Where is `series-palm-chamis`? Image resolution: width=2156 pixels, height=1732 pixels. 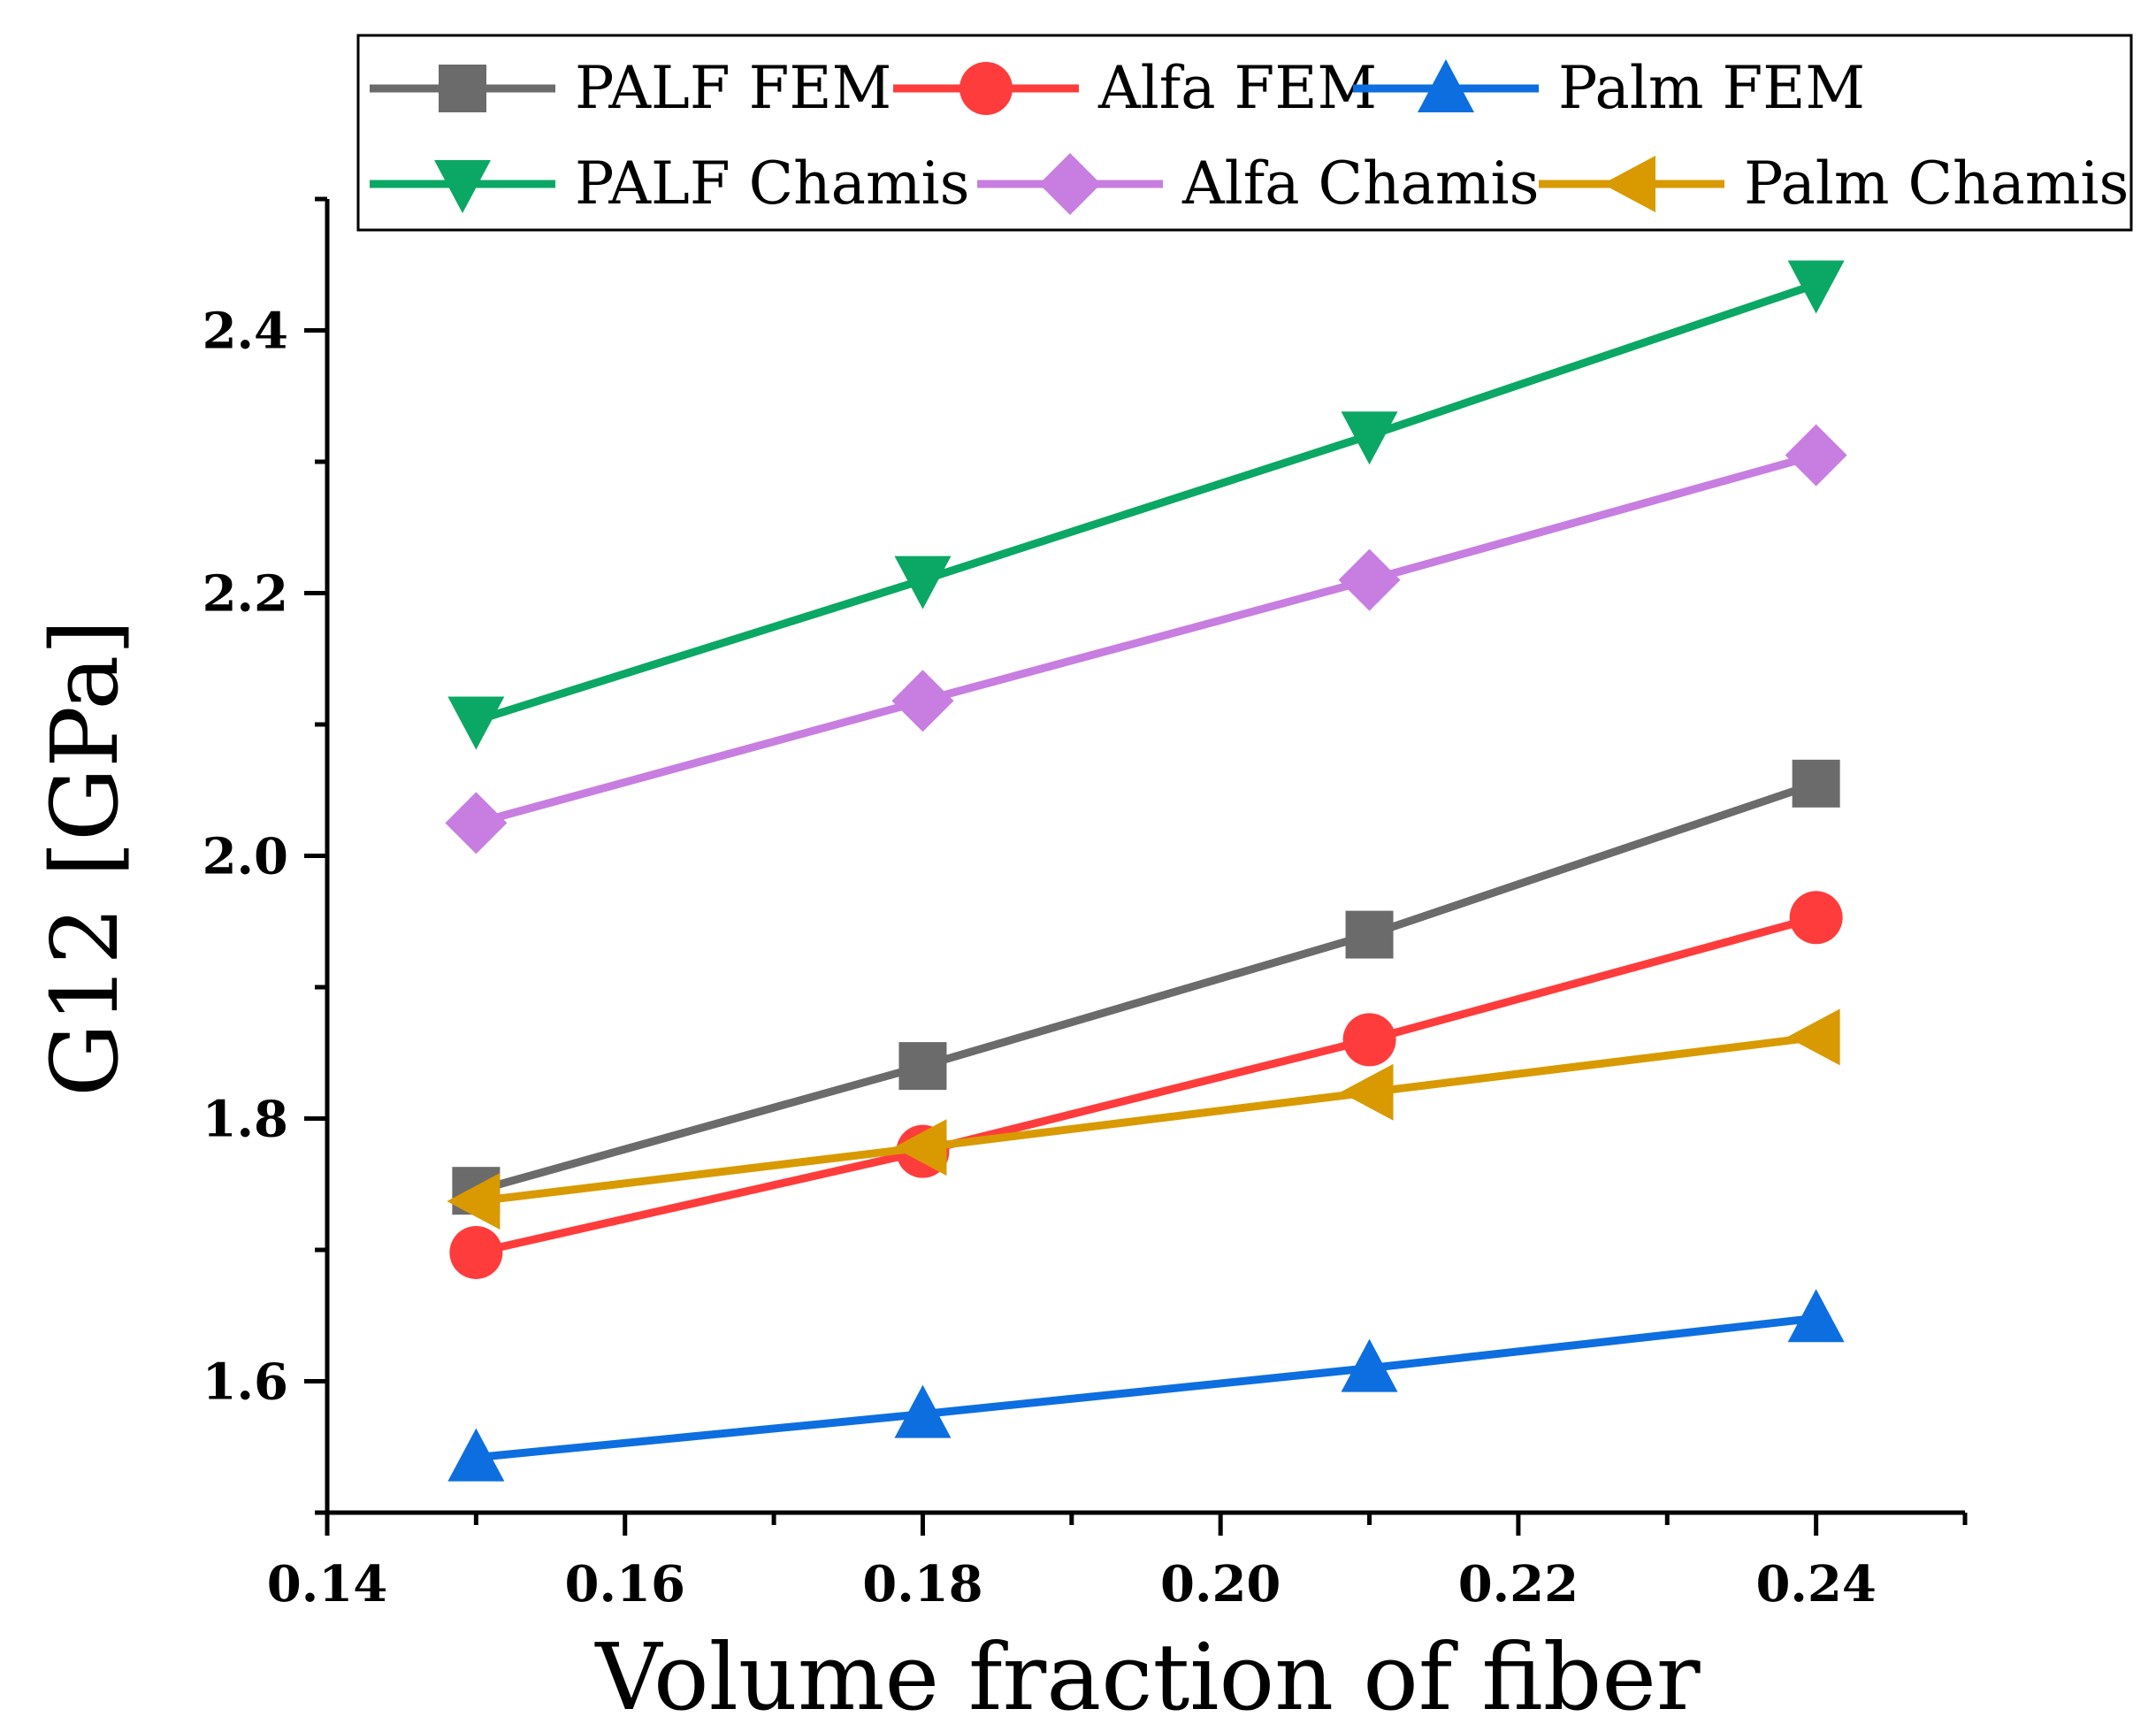 series-palm-chamis is located at coordinates (1143, 1119).